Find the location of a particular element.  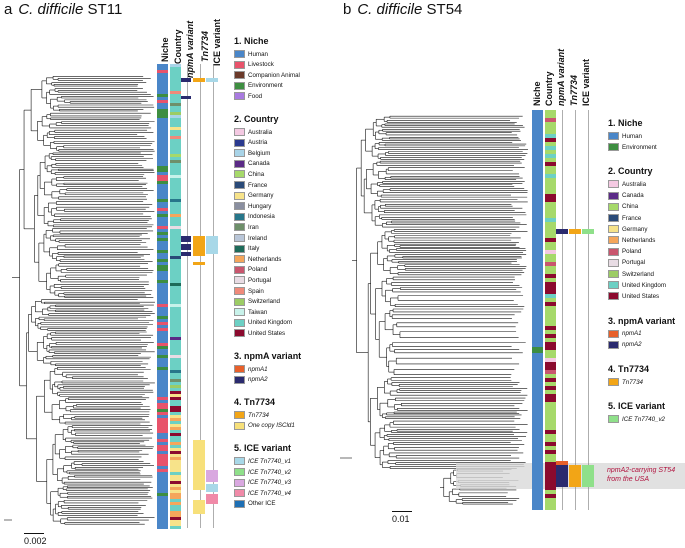

legend-label: Tn7734 is located at coordinates (258, 415).